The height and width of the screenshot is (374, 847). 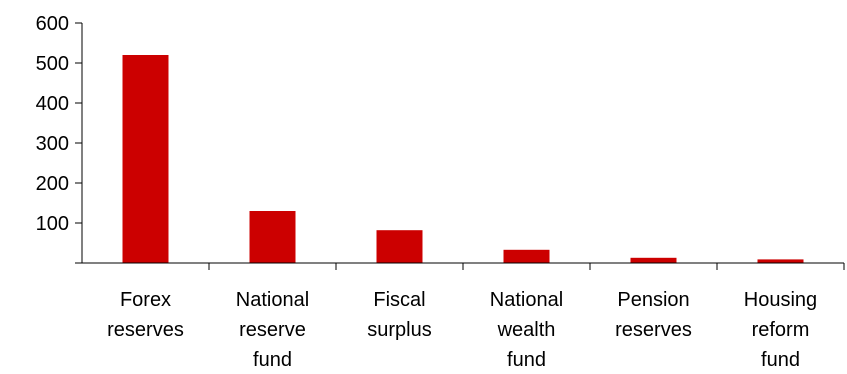 I want to click on category-label-line: surplus, so click(x=399, y=330).